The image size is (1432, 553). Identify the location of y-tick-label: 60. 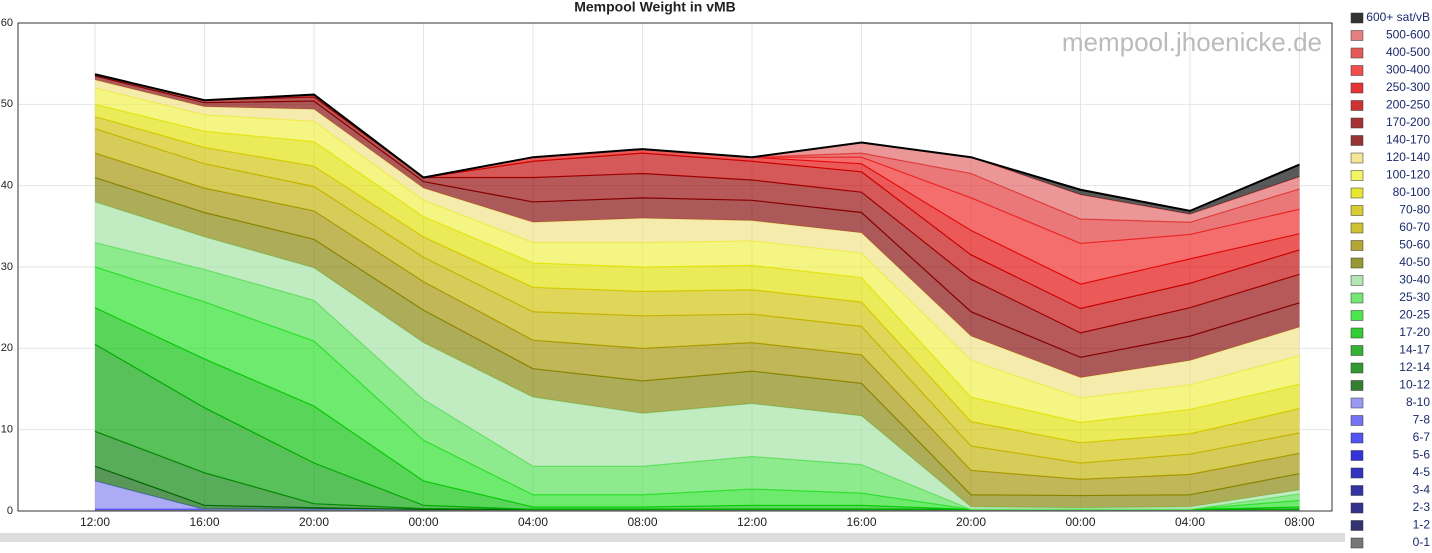
(7, 23).